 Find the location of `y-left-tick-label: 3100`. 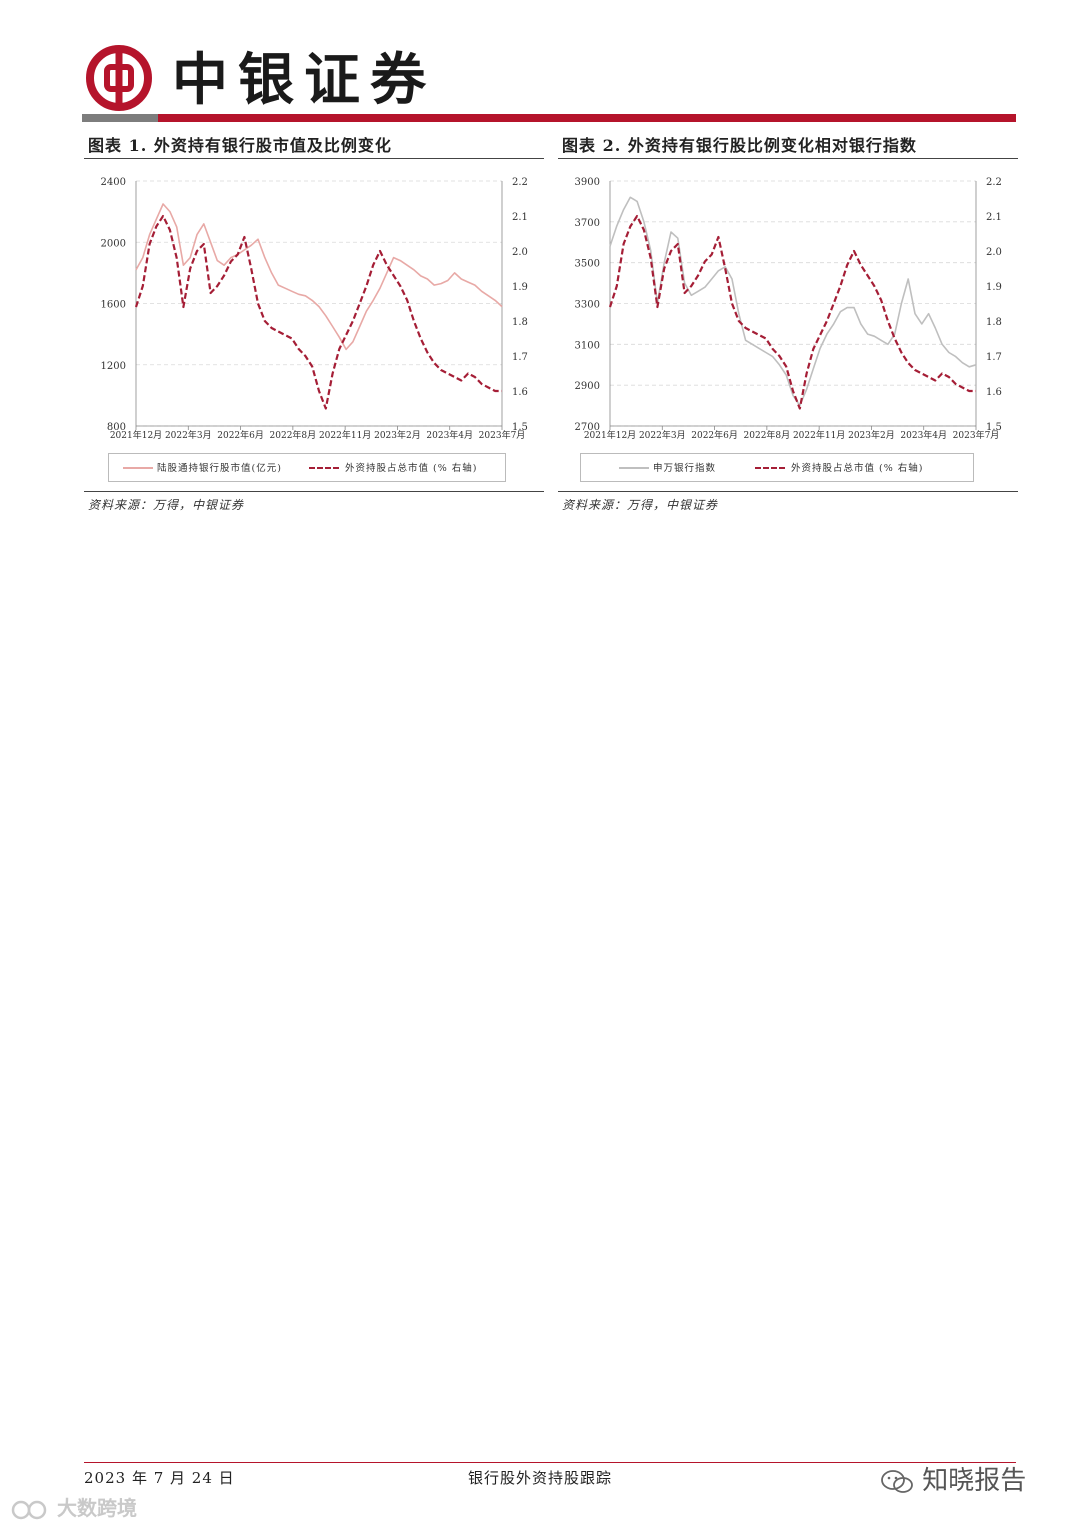

y-left-tick-label: 3100 is located at coordinates (587, 345).